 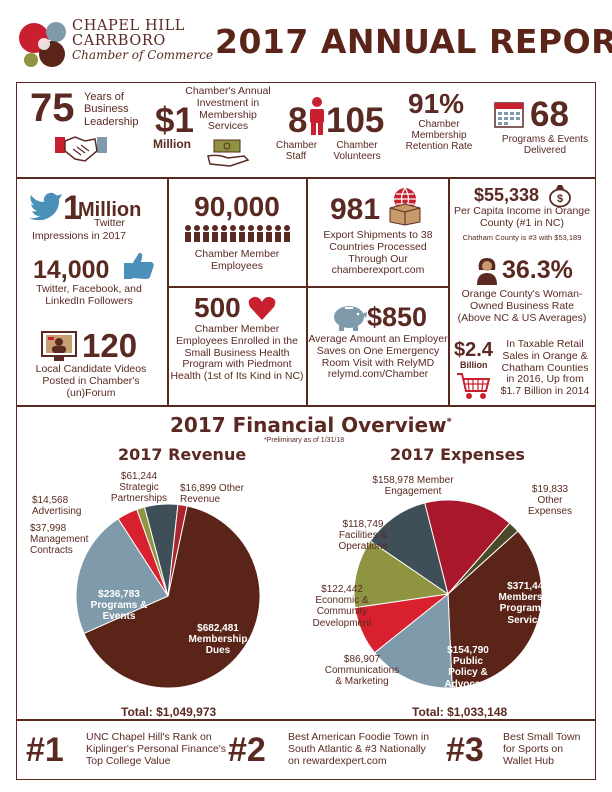 I want to click on twitter-label: Impressions in 2017, so click(x=79, y=236).